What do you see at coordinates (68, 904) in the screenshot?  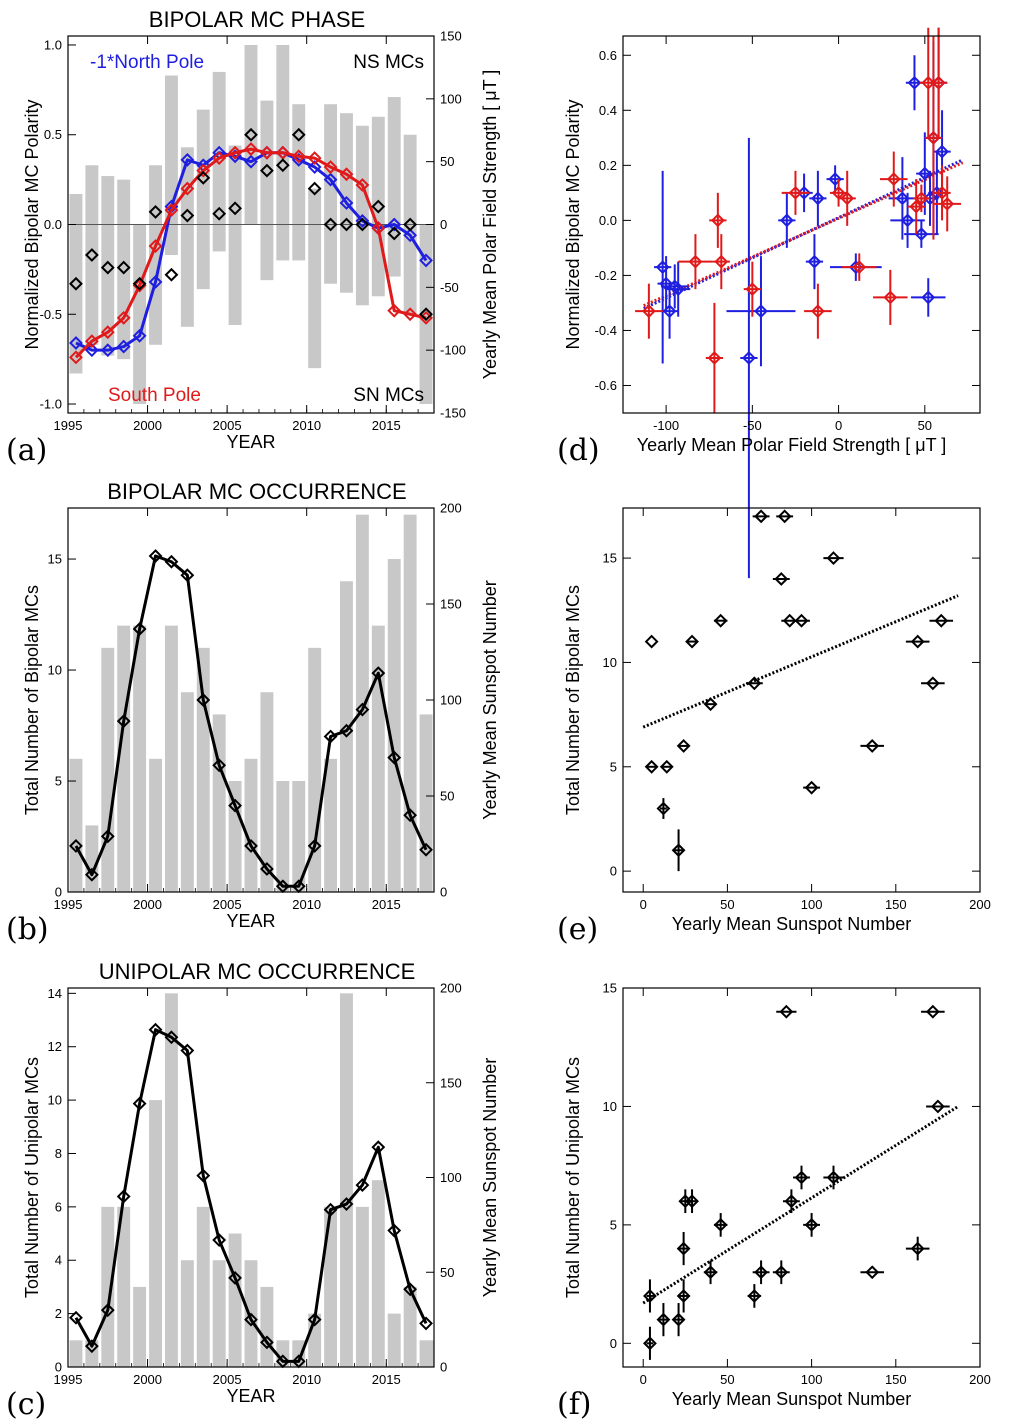 I see `x-tick-label: 1995` at bounding box center [68, 904].